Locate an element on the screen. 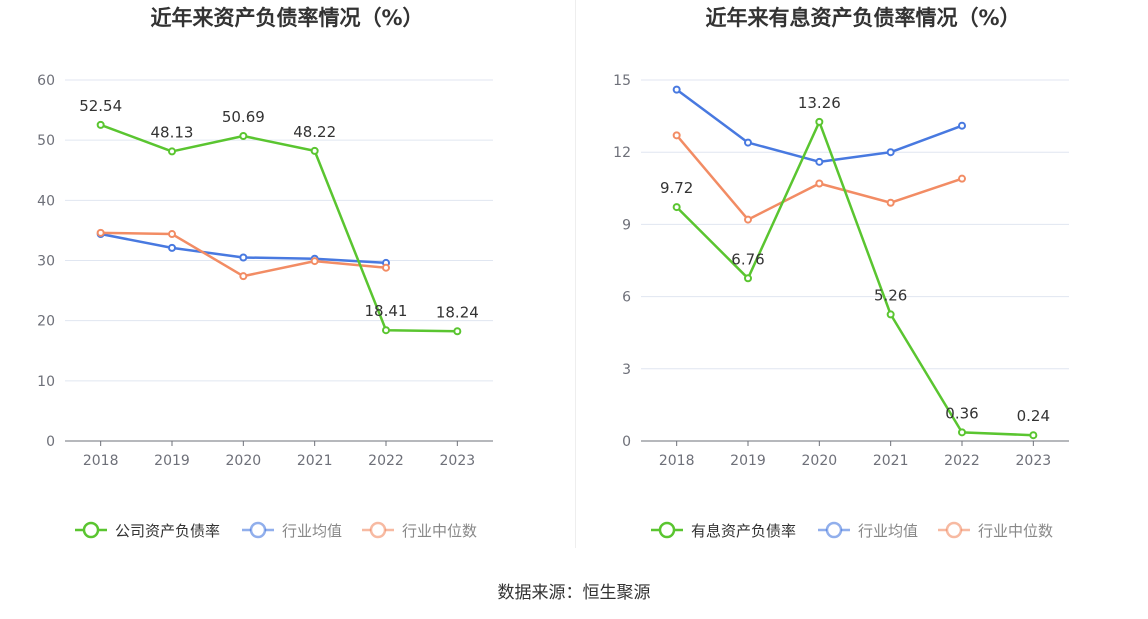 The height and width of the screenshot is (619, 1148). legend-item-0: 公司资产负债率 is located at coordinates (147, 530).